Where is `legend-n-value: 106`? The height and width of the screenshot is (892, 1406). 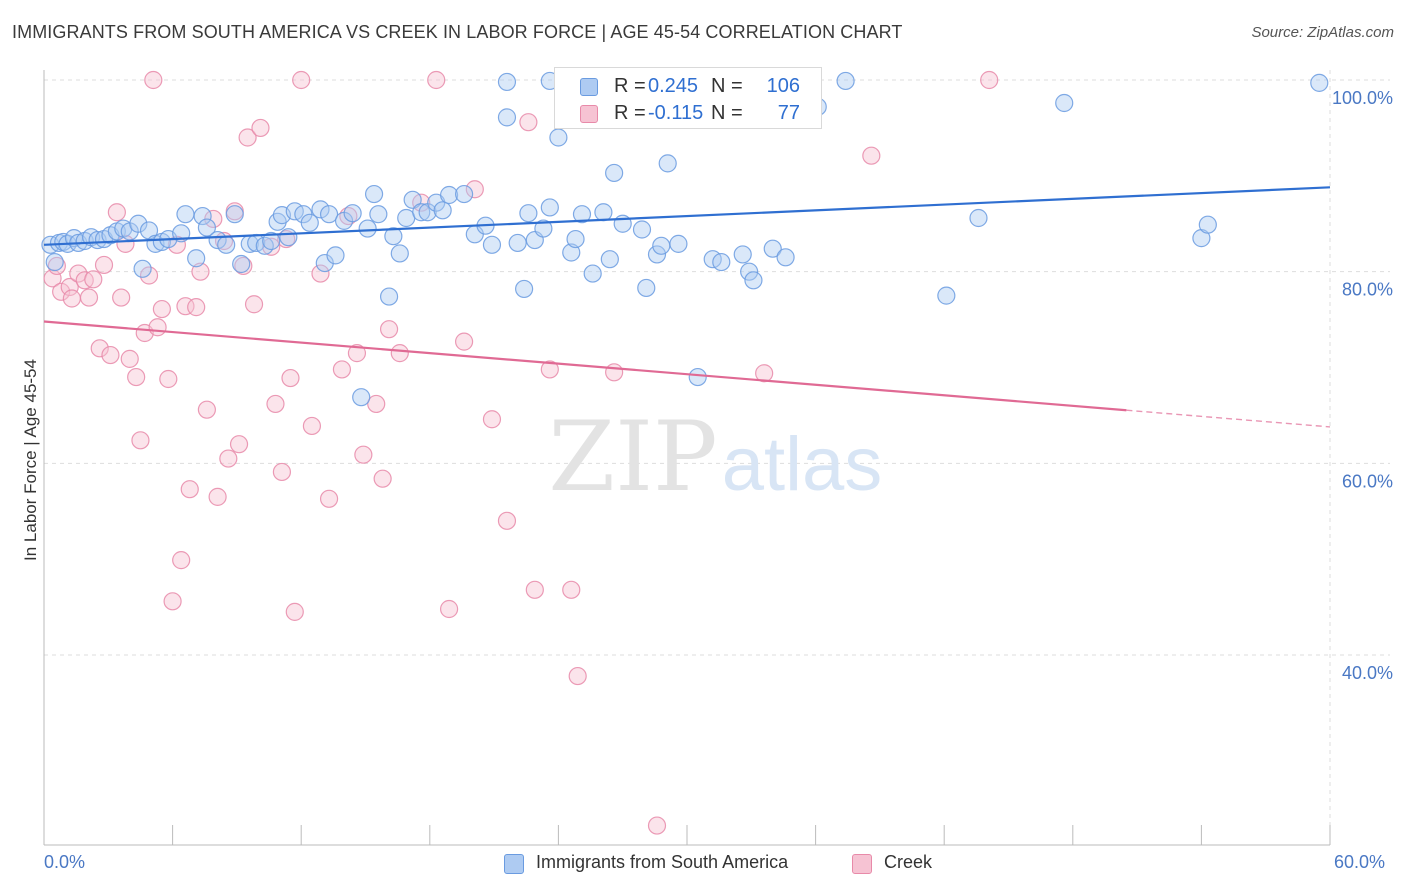
legend-n-value: 106 is located at coordinates (783, 86).